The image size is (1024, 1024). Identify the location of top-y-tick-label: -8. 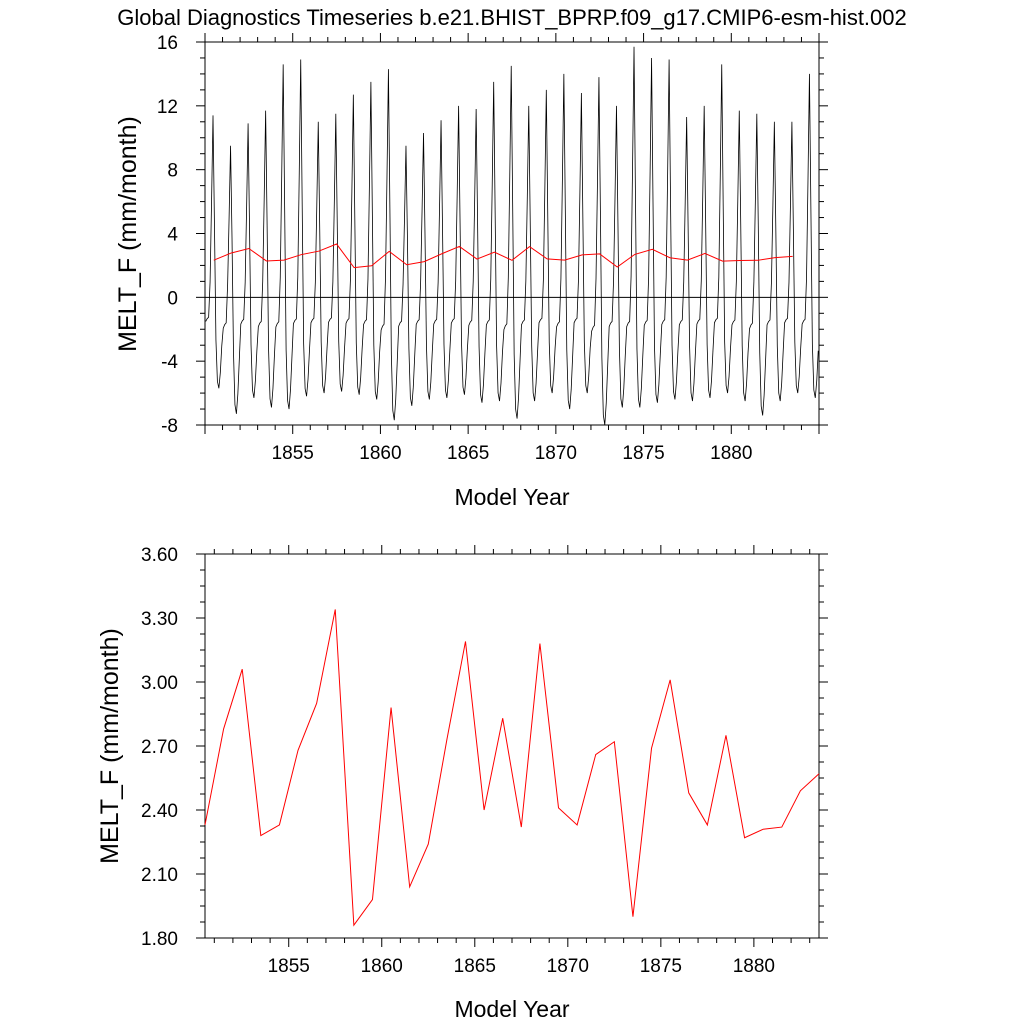
(169, 426).